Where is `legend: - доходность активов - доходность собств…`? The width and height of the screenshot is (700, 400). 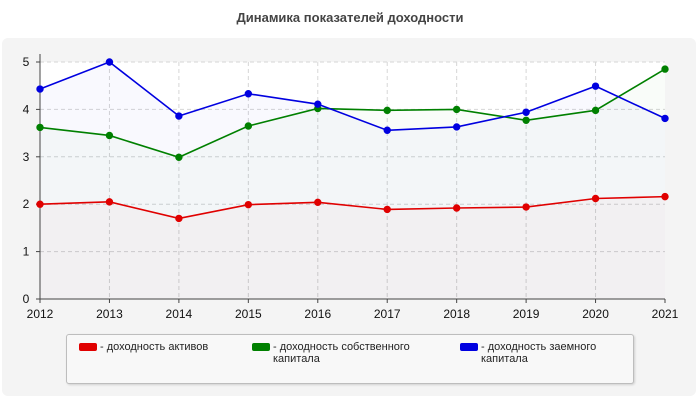
legend: - доходность активов - доходность собств… is located at coordinates (350, 359).